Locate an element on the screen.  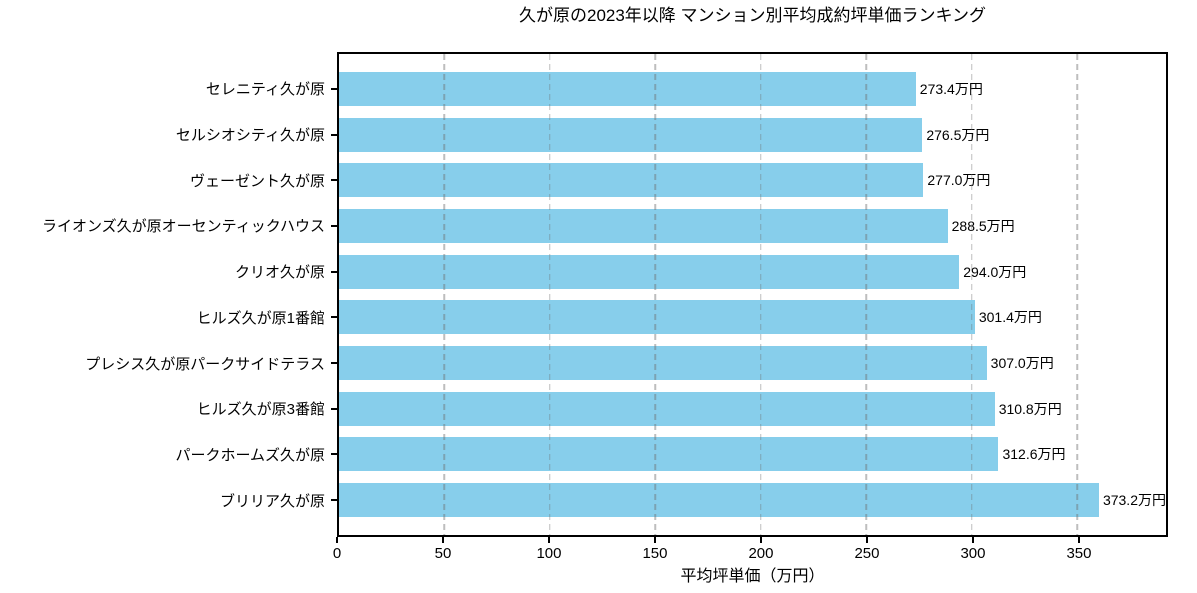
y-axis-label-row: ヴェーゼント久が原 is located at coordinates (168, 180).